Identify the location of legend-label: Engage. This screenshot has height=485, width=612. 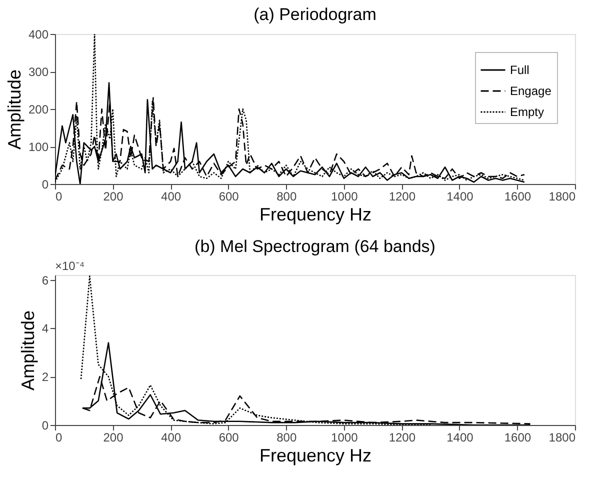
(531, 91).